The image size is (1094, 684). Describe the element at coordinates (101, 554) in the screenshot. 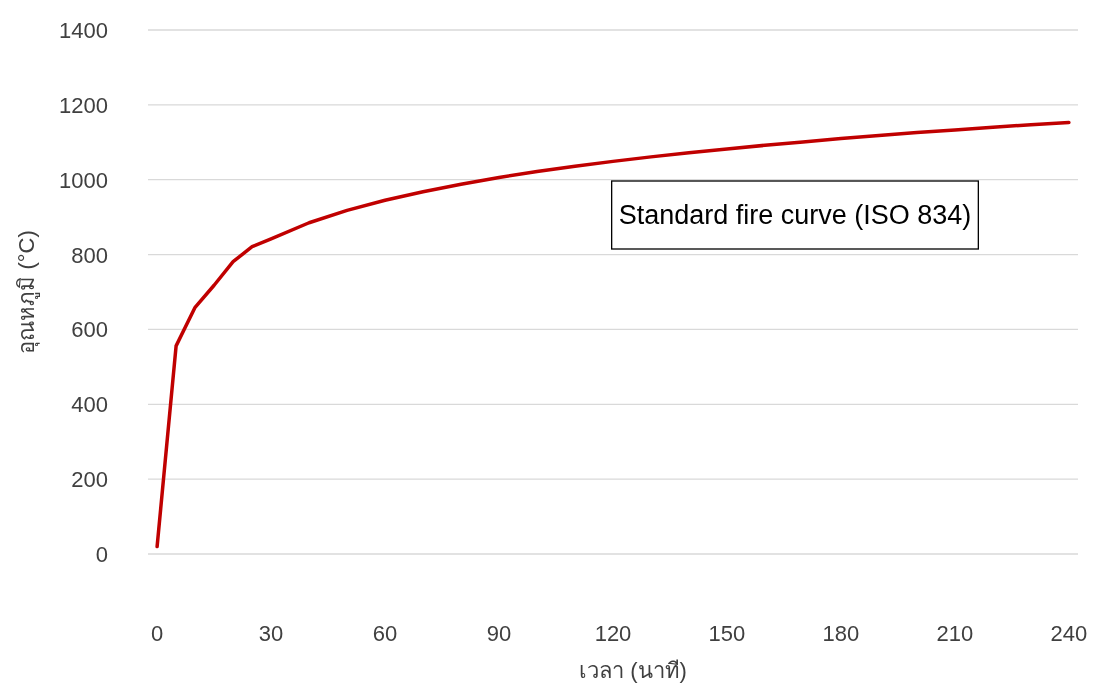

I see `y-tick-label: 0` at that location.